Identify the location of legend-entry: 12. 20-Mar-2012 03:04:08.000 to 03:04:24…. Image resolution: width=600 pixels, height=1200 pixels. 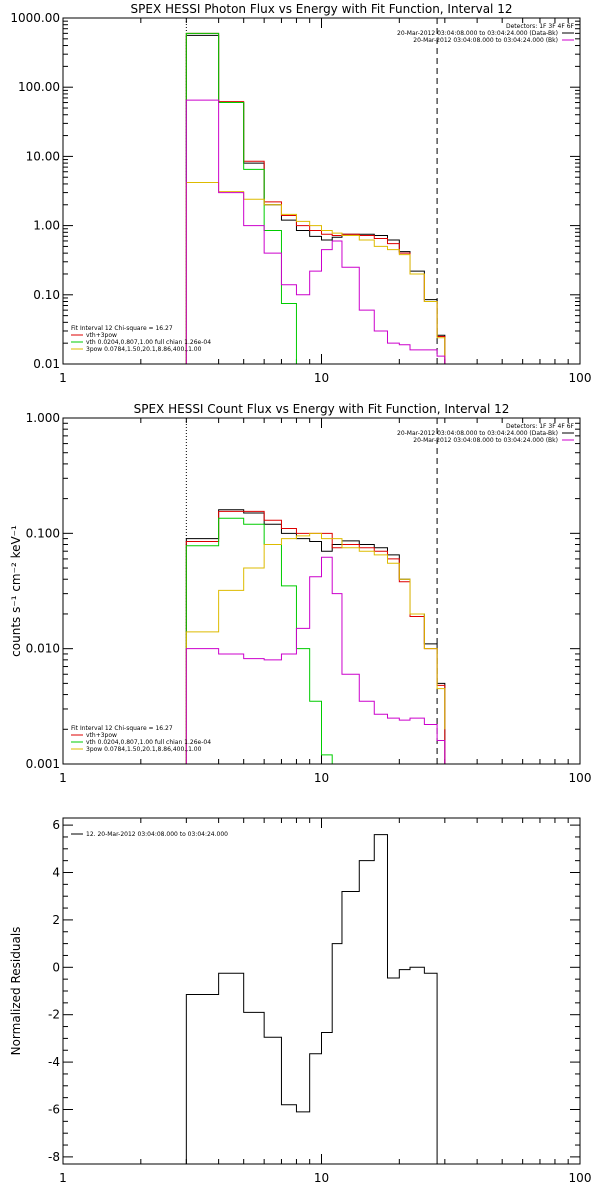
(157, 834).